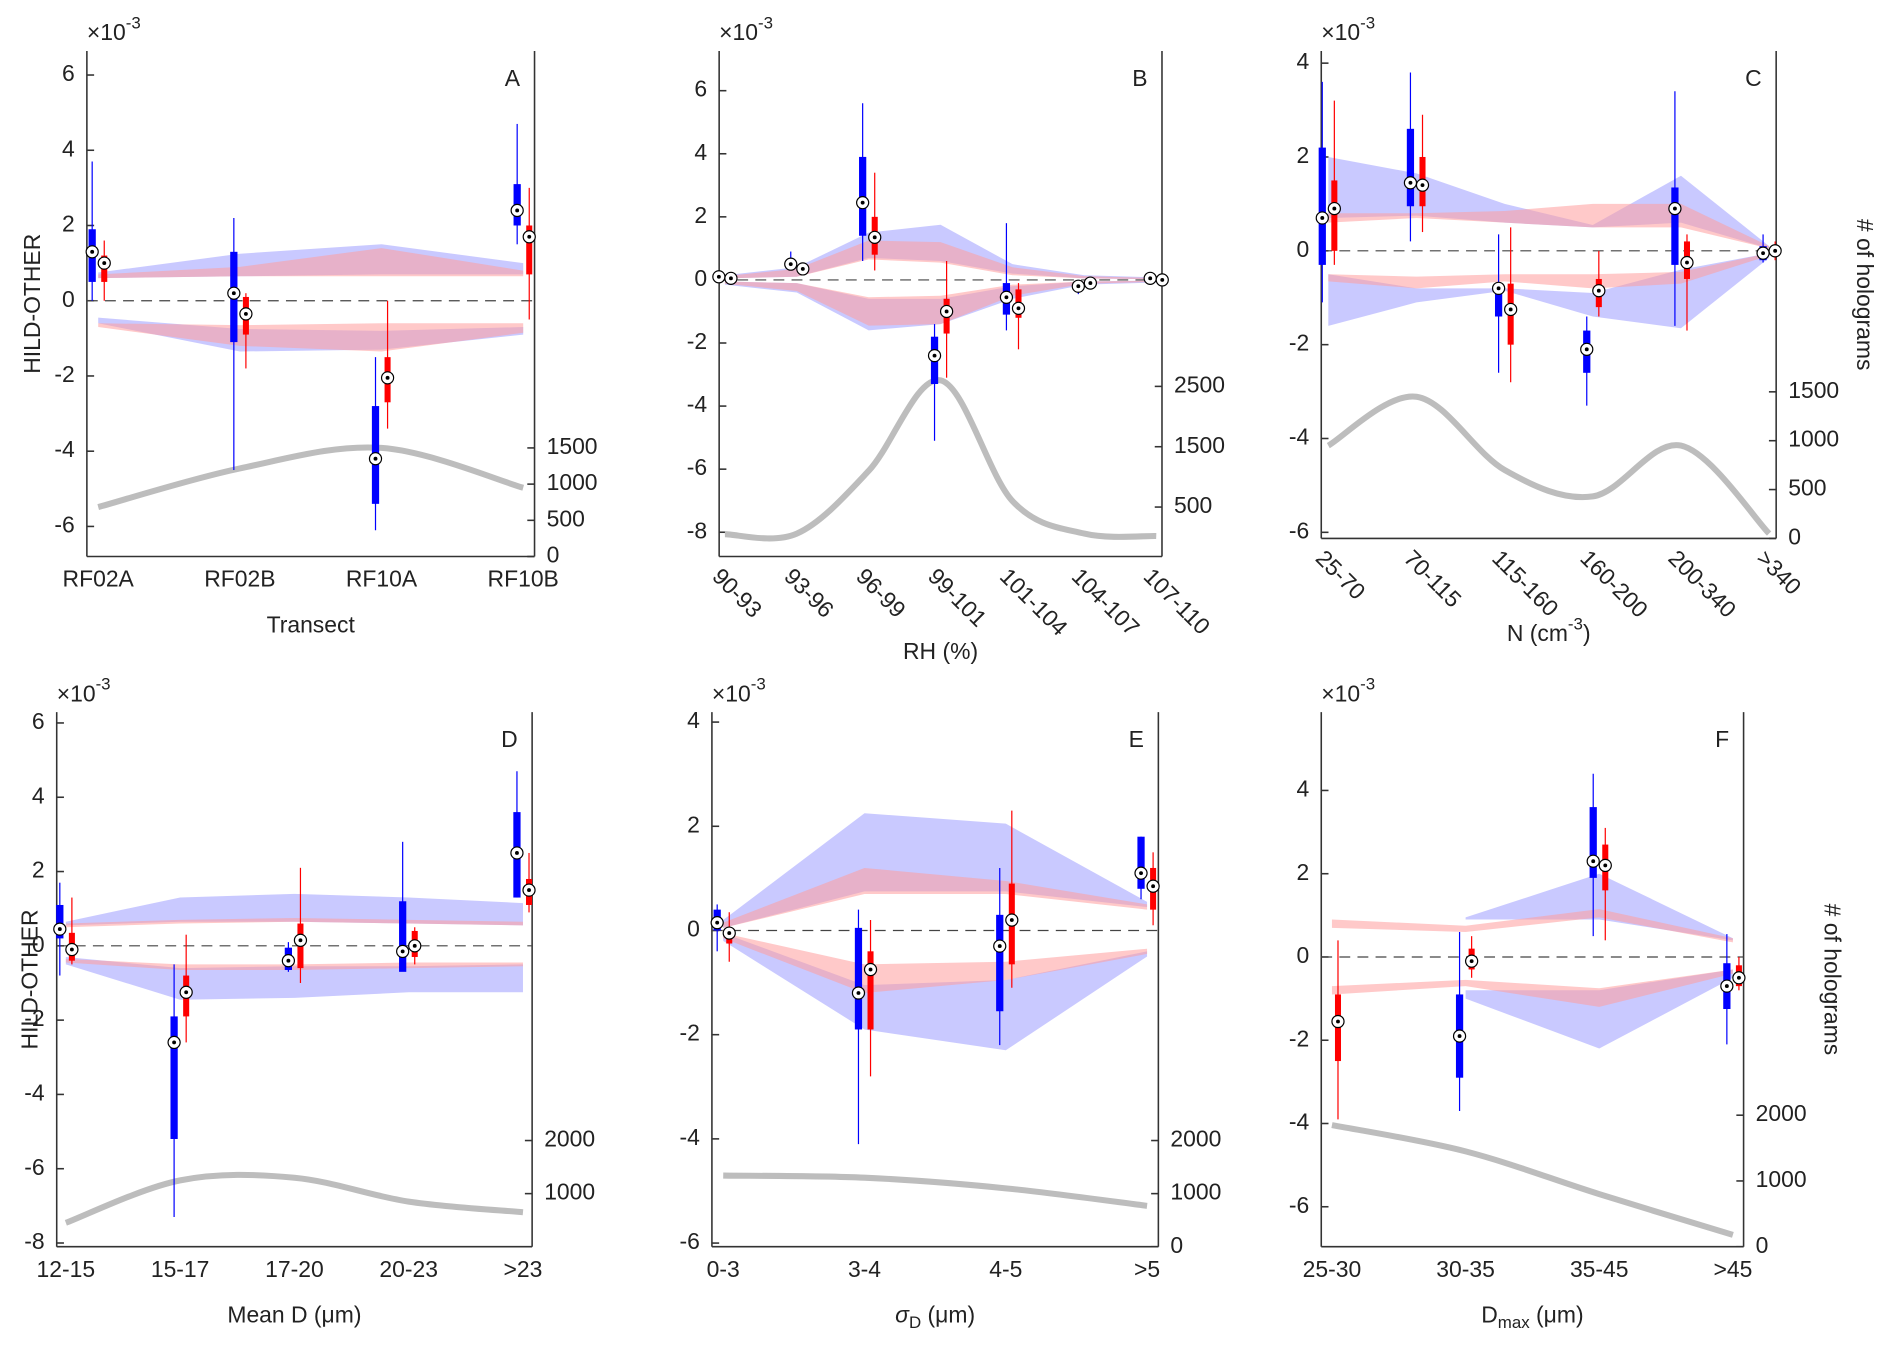 The image size is (1892, 1358). Describe the element at coordinates (697, 530) in the screenshot. I see `y-tick-label: -8` at that location.